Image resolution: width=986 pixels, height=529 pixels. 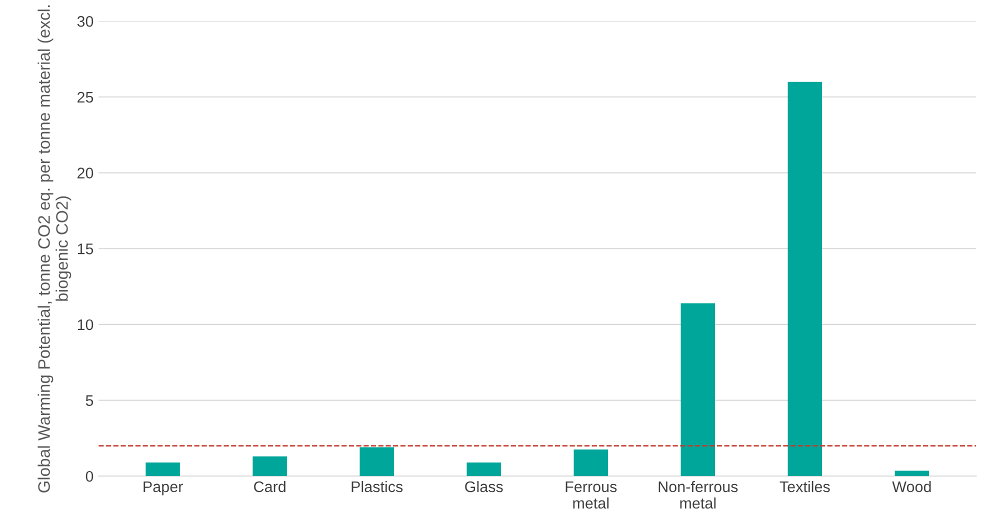 What do you see at coordinates (163, 489) in the screenshot?
I see `x-tick-label: Paper` at bounding box center [163, 489].